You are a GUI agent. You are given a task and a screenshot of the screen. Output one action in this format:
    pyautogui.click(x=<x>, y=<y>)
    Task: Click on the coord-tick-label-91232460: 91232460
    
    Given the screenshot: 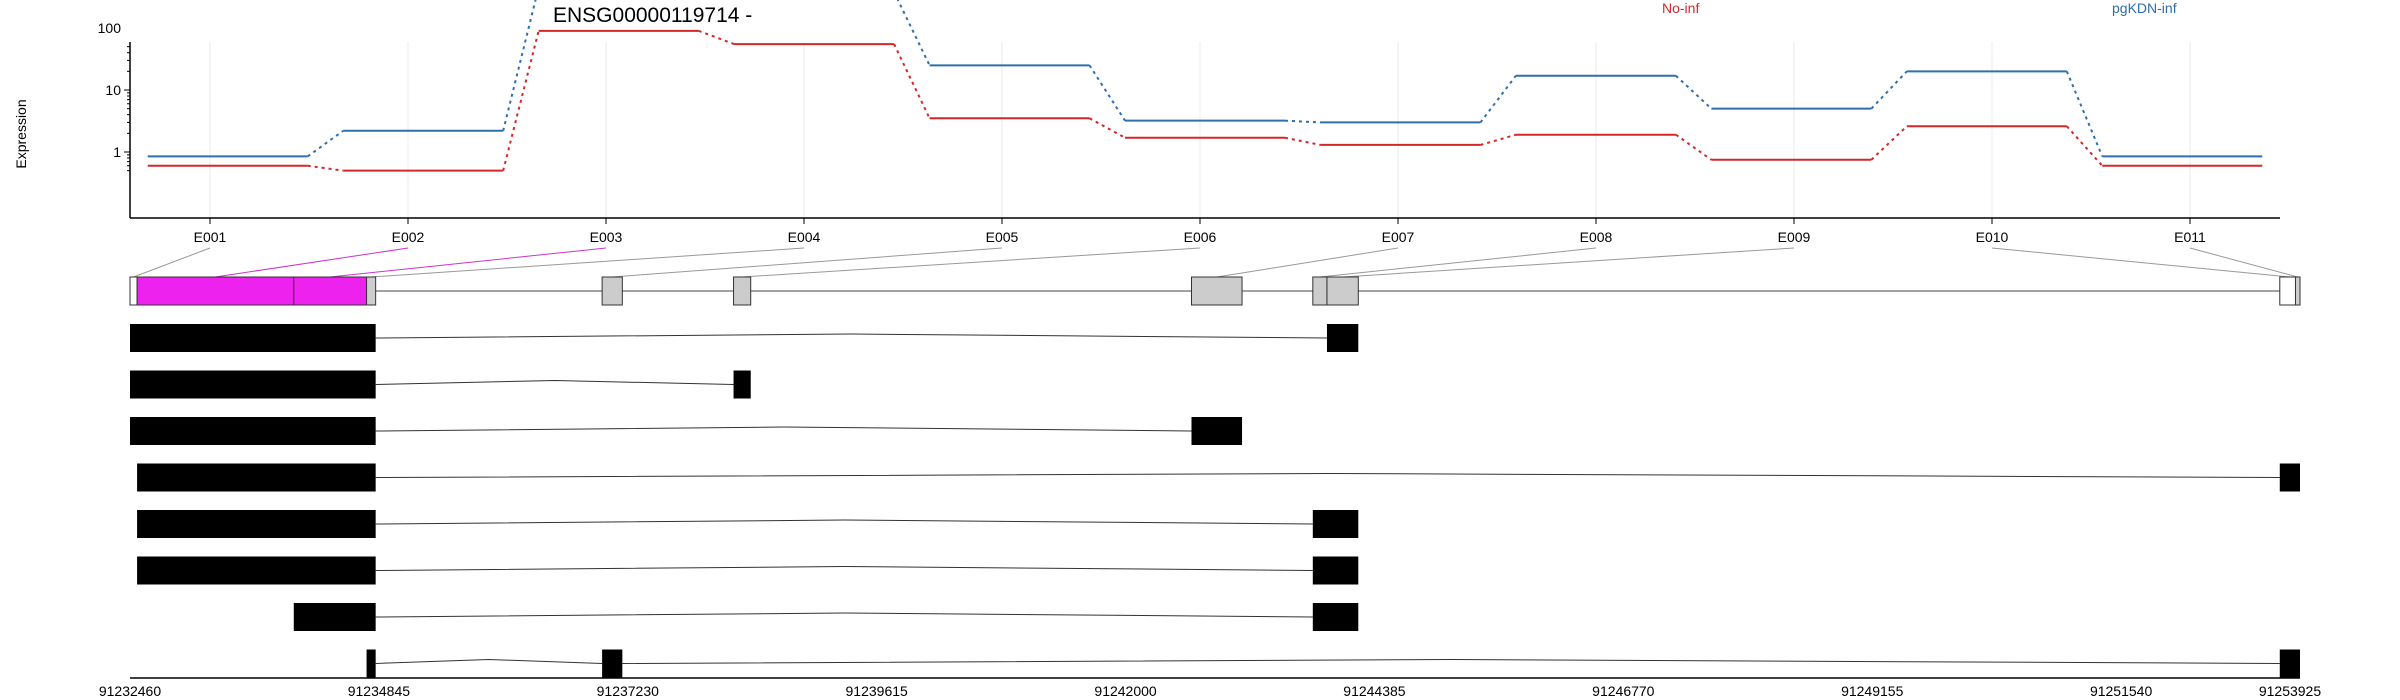 What is the action you would take?
    pyautogui.click(x=130, y=691)
    